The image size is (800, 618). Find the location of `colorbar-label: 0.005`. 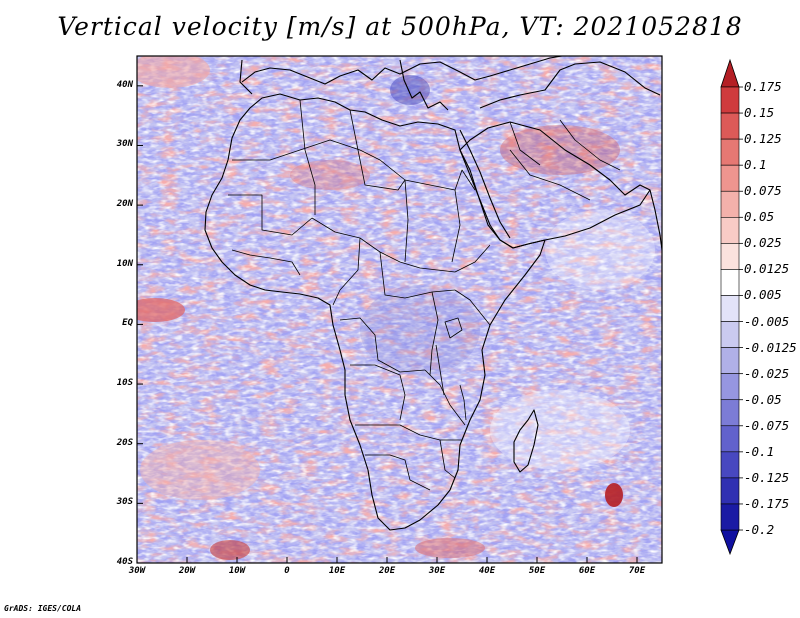

colorbar-label: 0.005 is located at coordinates (763, 295).